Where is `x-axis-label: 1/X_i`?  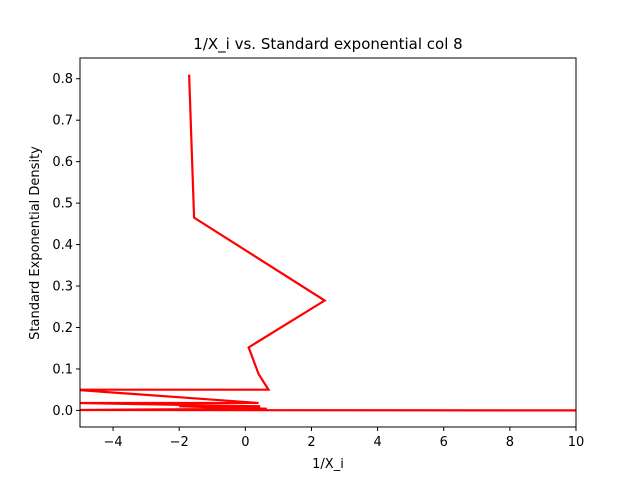
x-axis-label: 1/X_i is located at coordinates (328, 464).